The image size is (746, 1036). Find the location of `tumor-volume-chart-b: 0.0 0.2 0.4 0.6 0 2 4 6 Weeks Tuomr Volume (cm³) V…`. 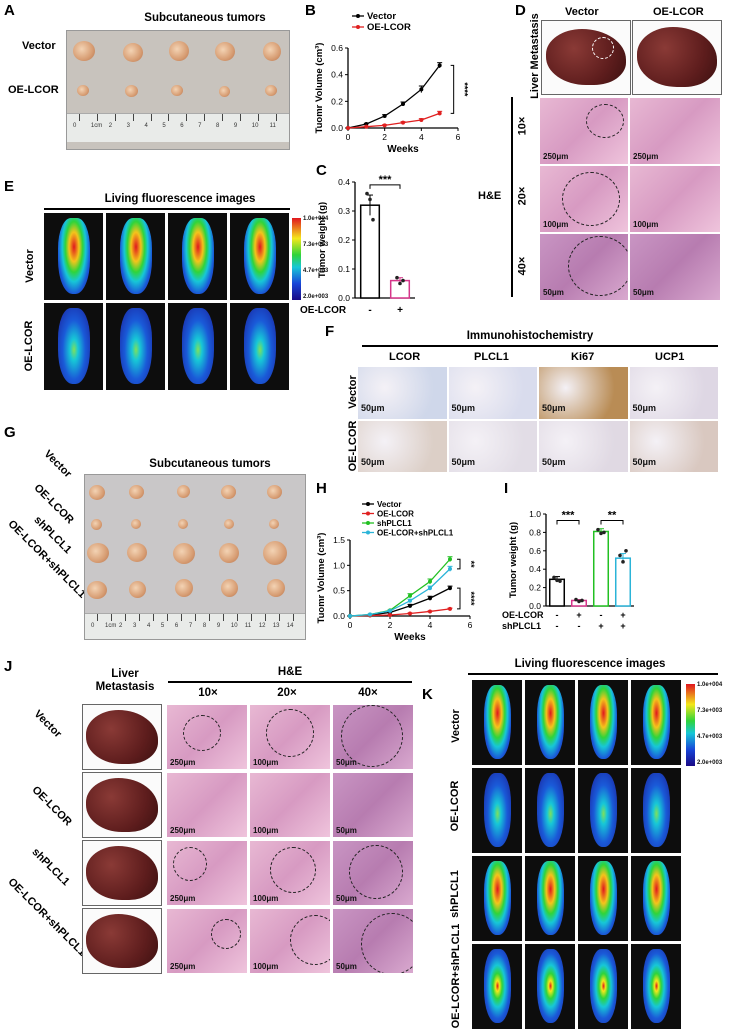

tumor-volume-chart-b: 0.0 0.2 0.4 0.6 0 2 4 6 Weeks Tuomr Volume (cm³) V… is located at coordinates (392, 83).